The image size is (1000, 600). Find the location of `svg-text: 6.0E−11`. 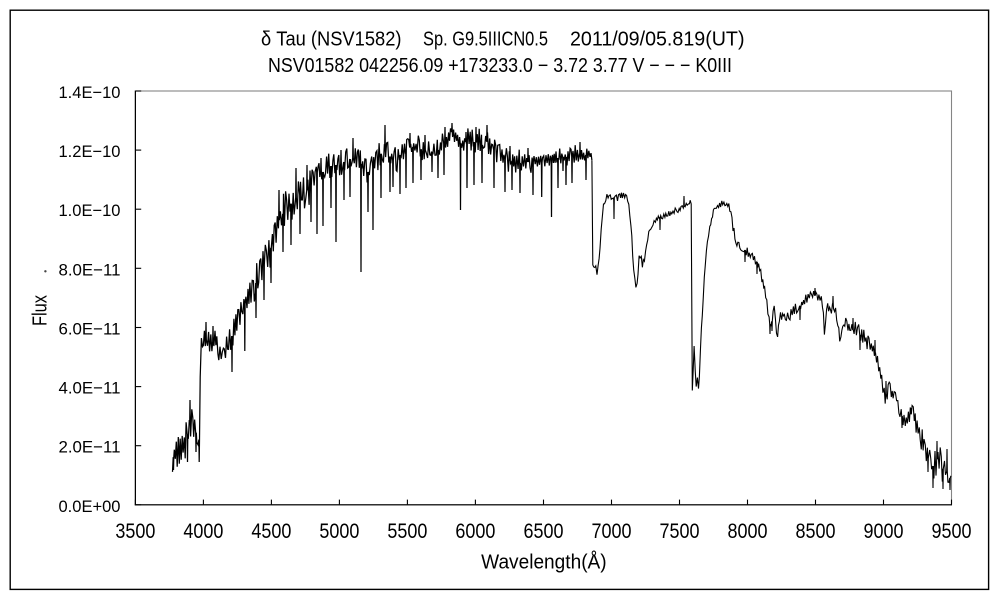

svg-text: 6.0E−11 is located at coordinates (90, 329).